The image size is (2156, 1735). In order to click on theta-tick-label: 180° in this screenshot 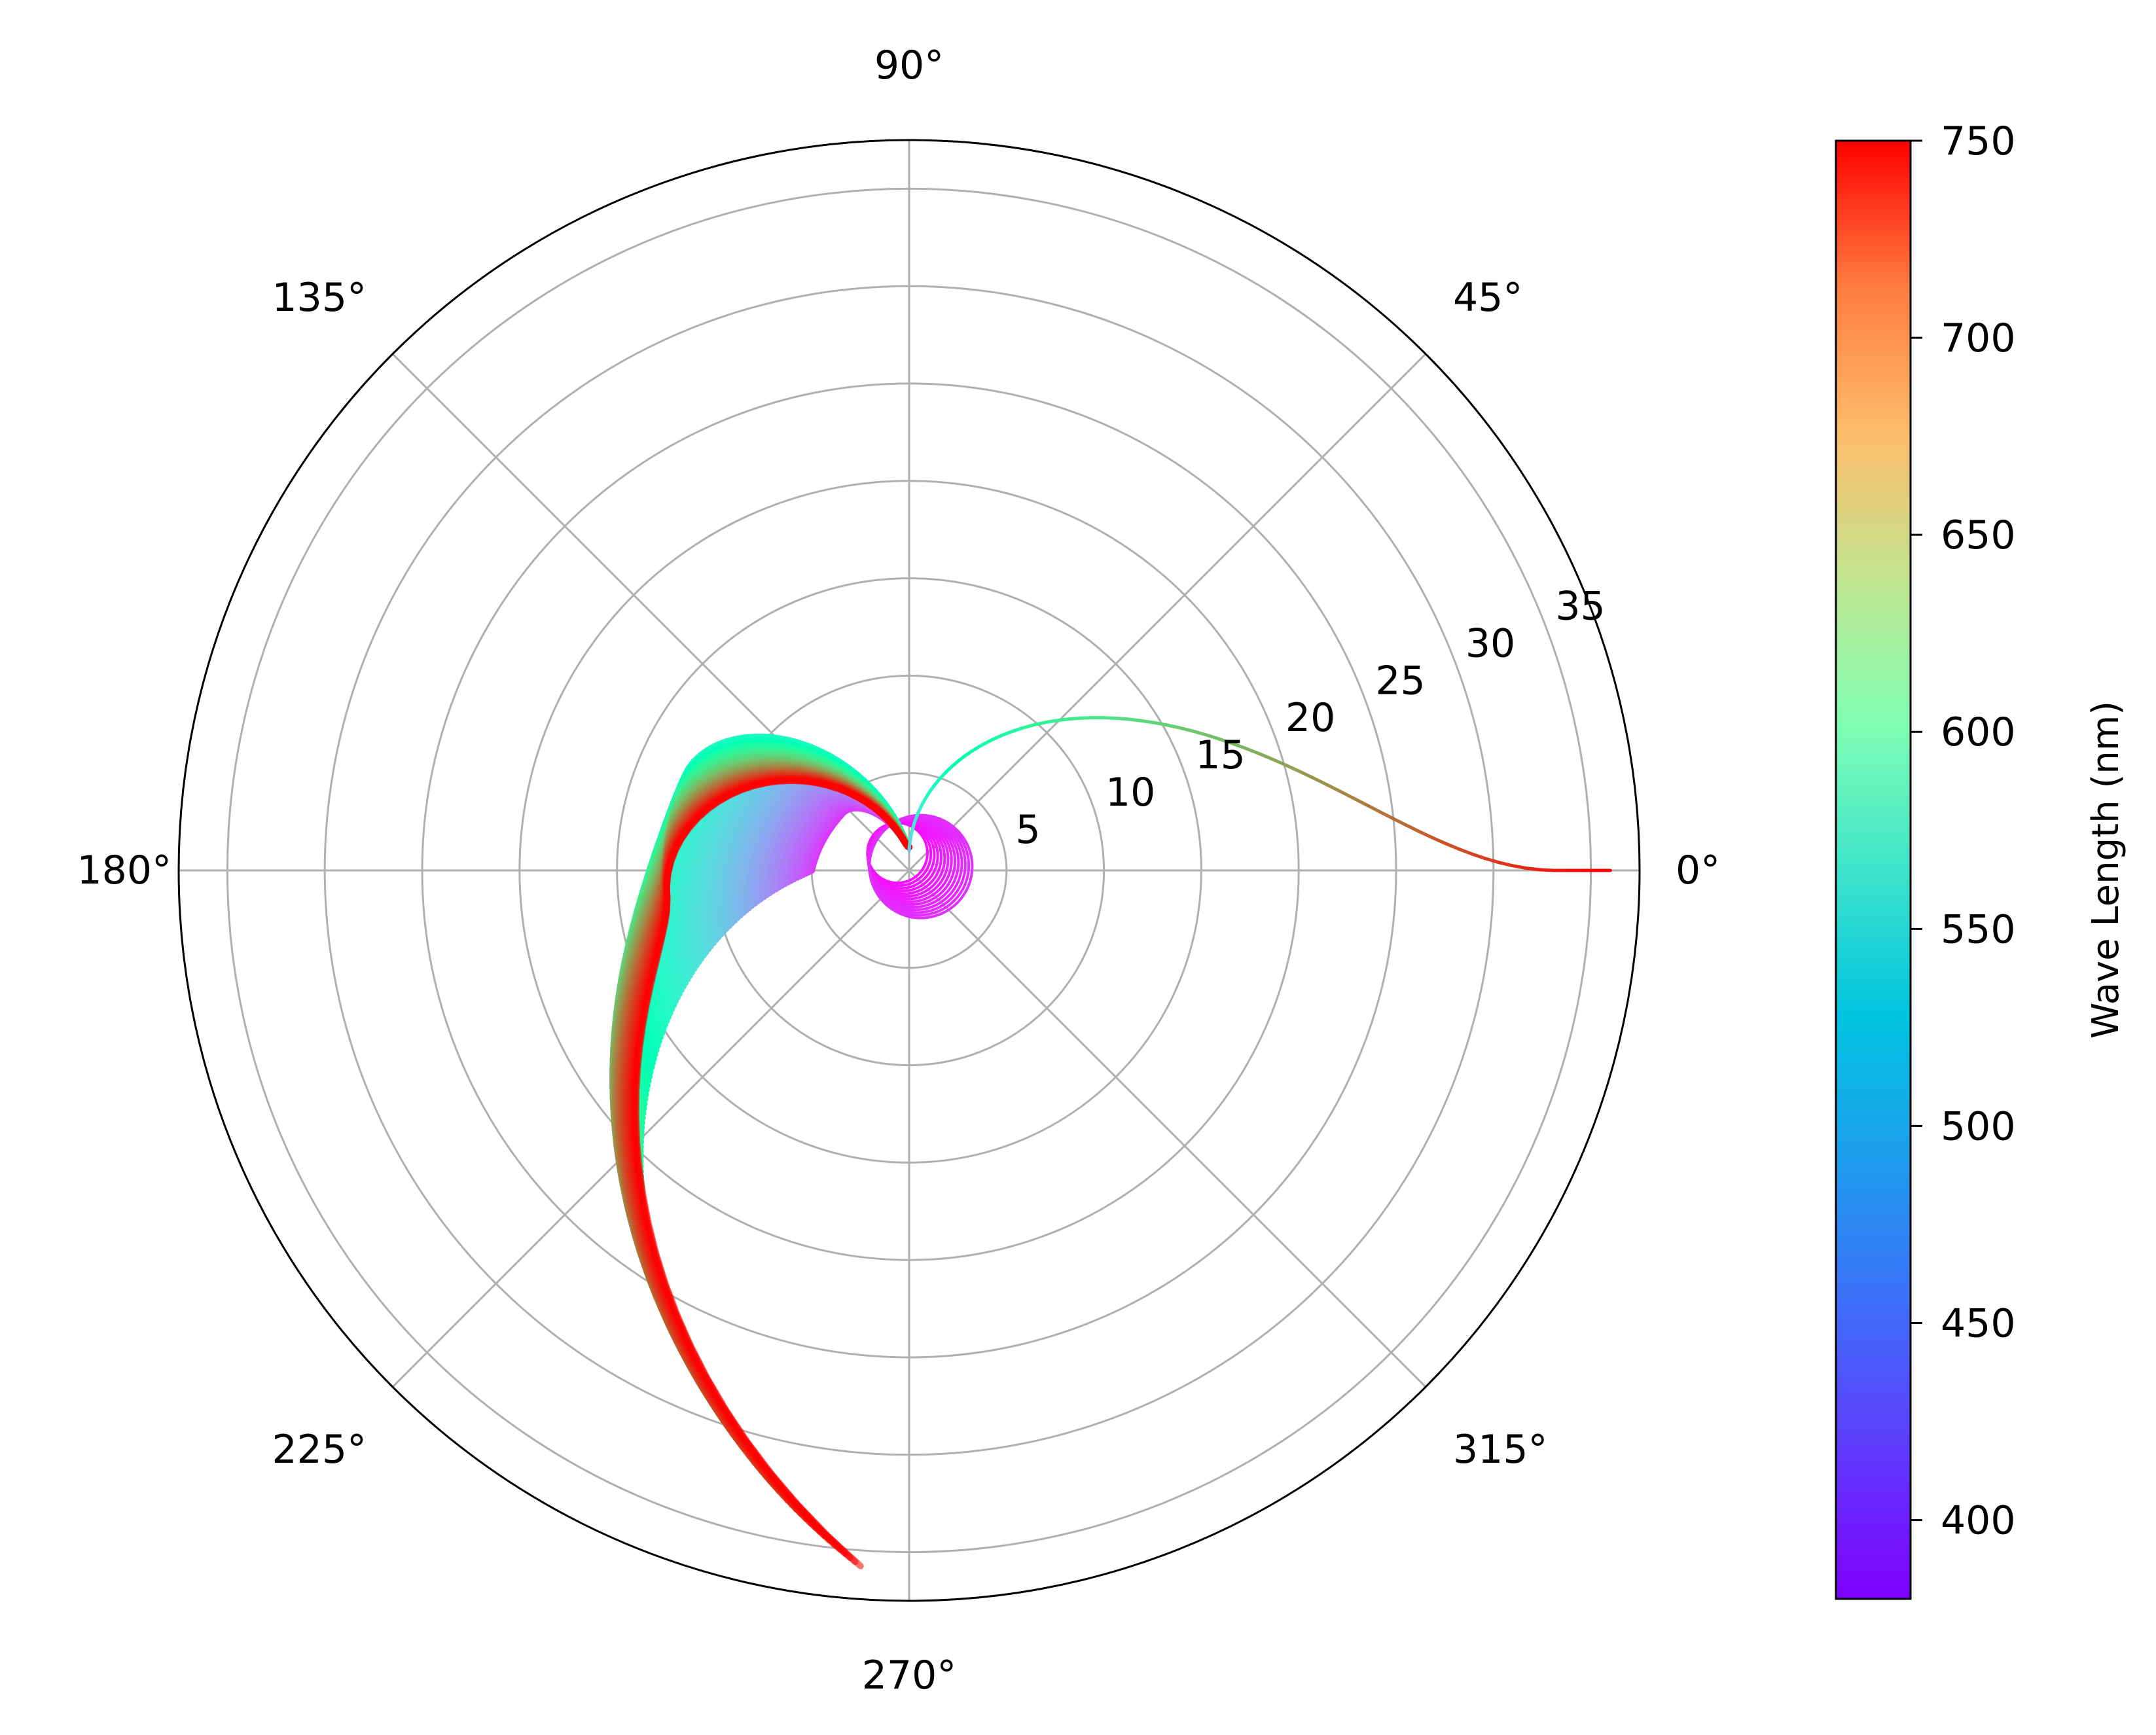, I will do `click(124, 870)`.